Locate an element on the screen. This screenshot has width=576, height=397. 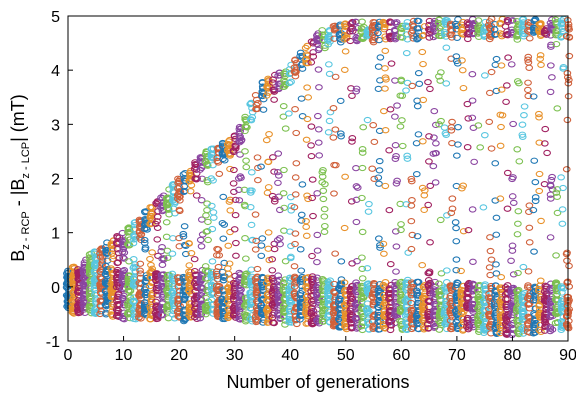
x-tick-label: 60 is located at coordinates (401, 355).